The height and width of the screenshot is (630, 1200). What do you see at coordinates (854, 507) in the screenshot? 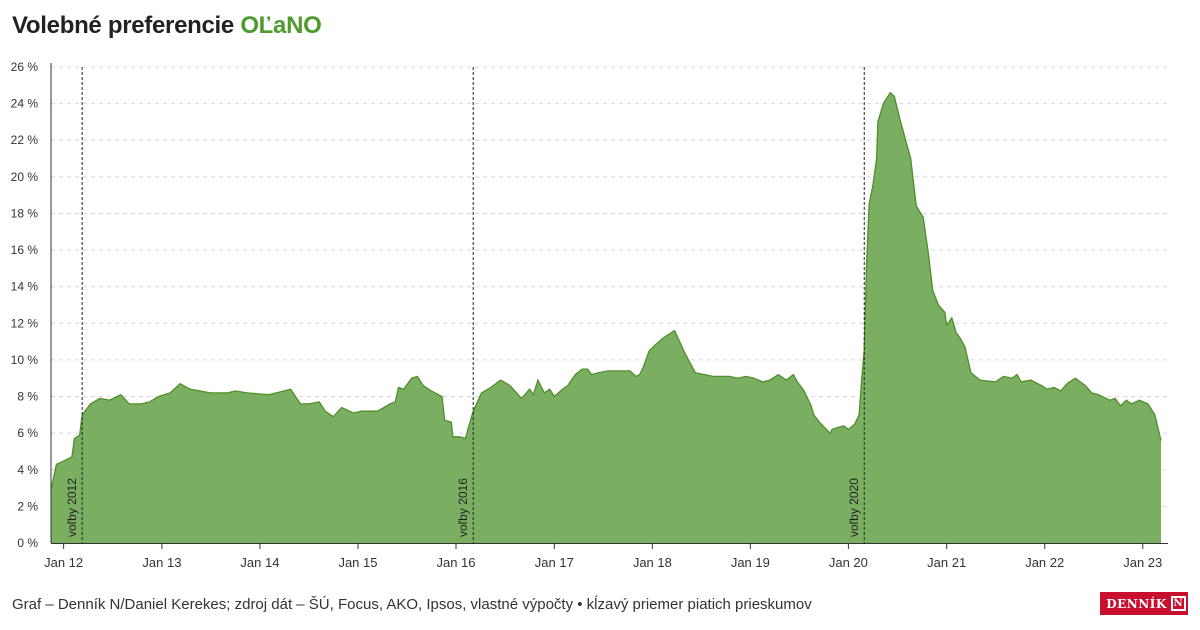
I see `election-label: voľby 2020` at bounding box center [854, 507].